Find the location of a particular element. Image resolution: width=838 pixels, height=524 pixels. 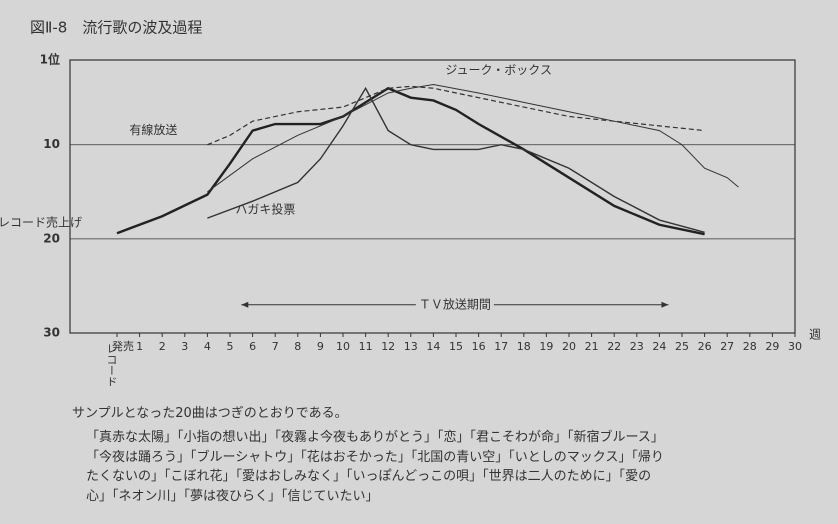

x-tick-label: 26 is located at coordinates (705, 346).